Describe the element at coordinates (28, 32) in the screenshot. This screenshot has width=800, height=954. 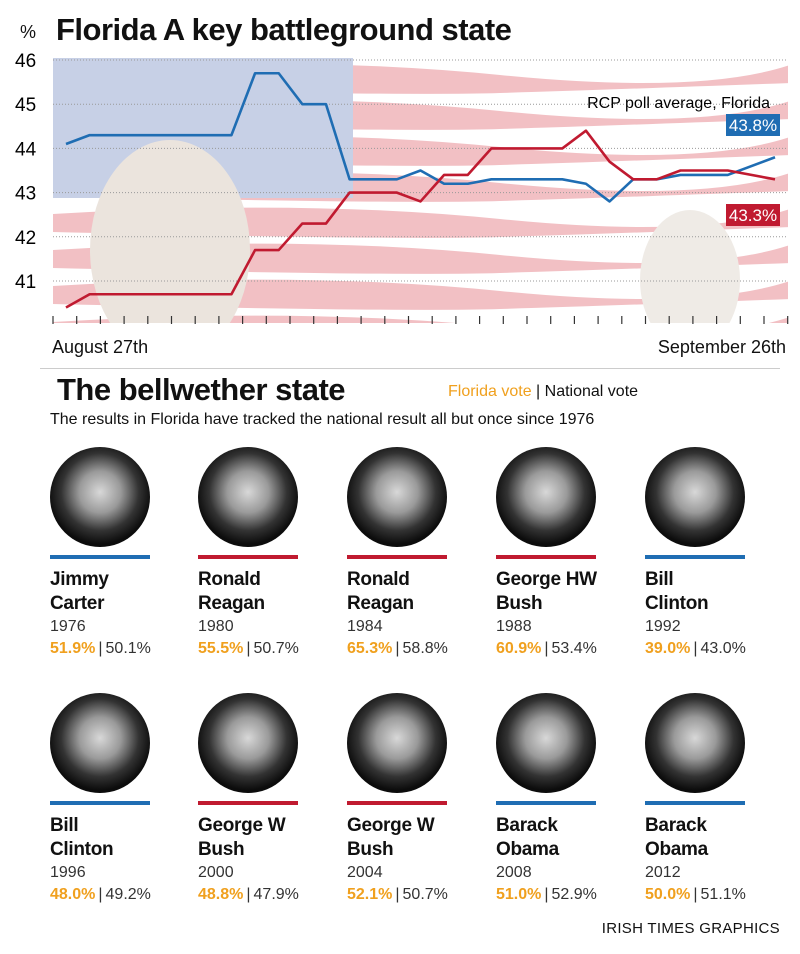
I see `y-unit-label: %` at that location.